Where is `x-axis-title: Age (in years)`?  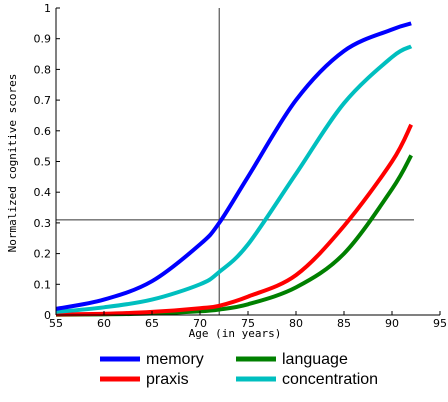 x-axis-title: Age (in years) is located at coordinates (235, 333).